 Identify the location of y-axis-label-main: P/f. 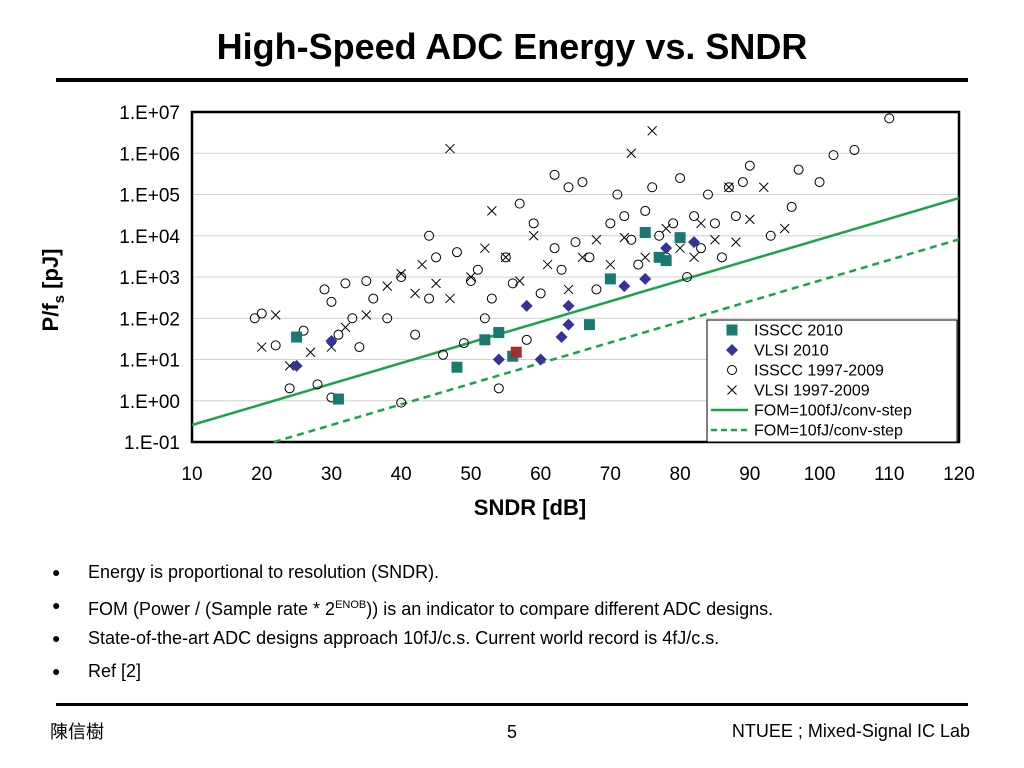
(50, 317).